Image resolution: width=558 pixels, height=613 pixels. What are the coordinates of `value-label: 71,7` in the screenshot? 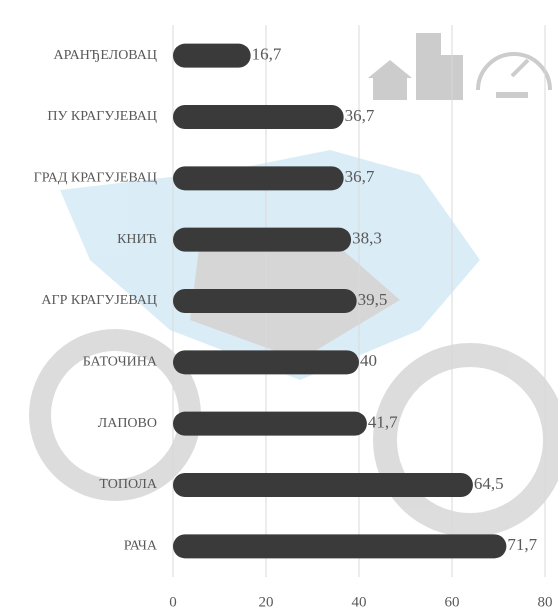 It's located at (522, 544).